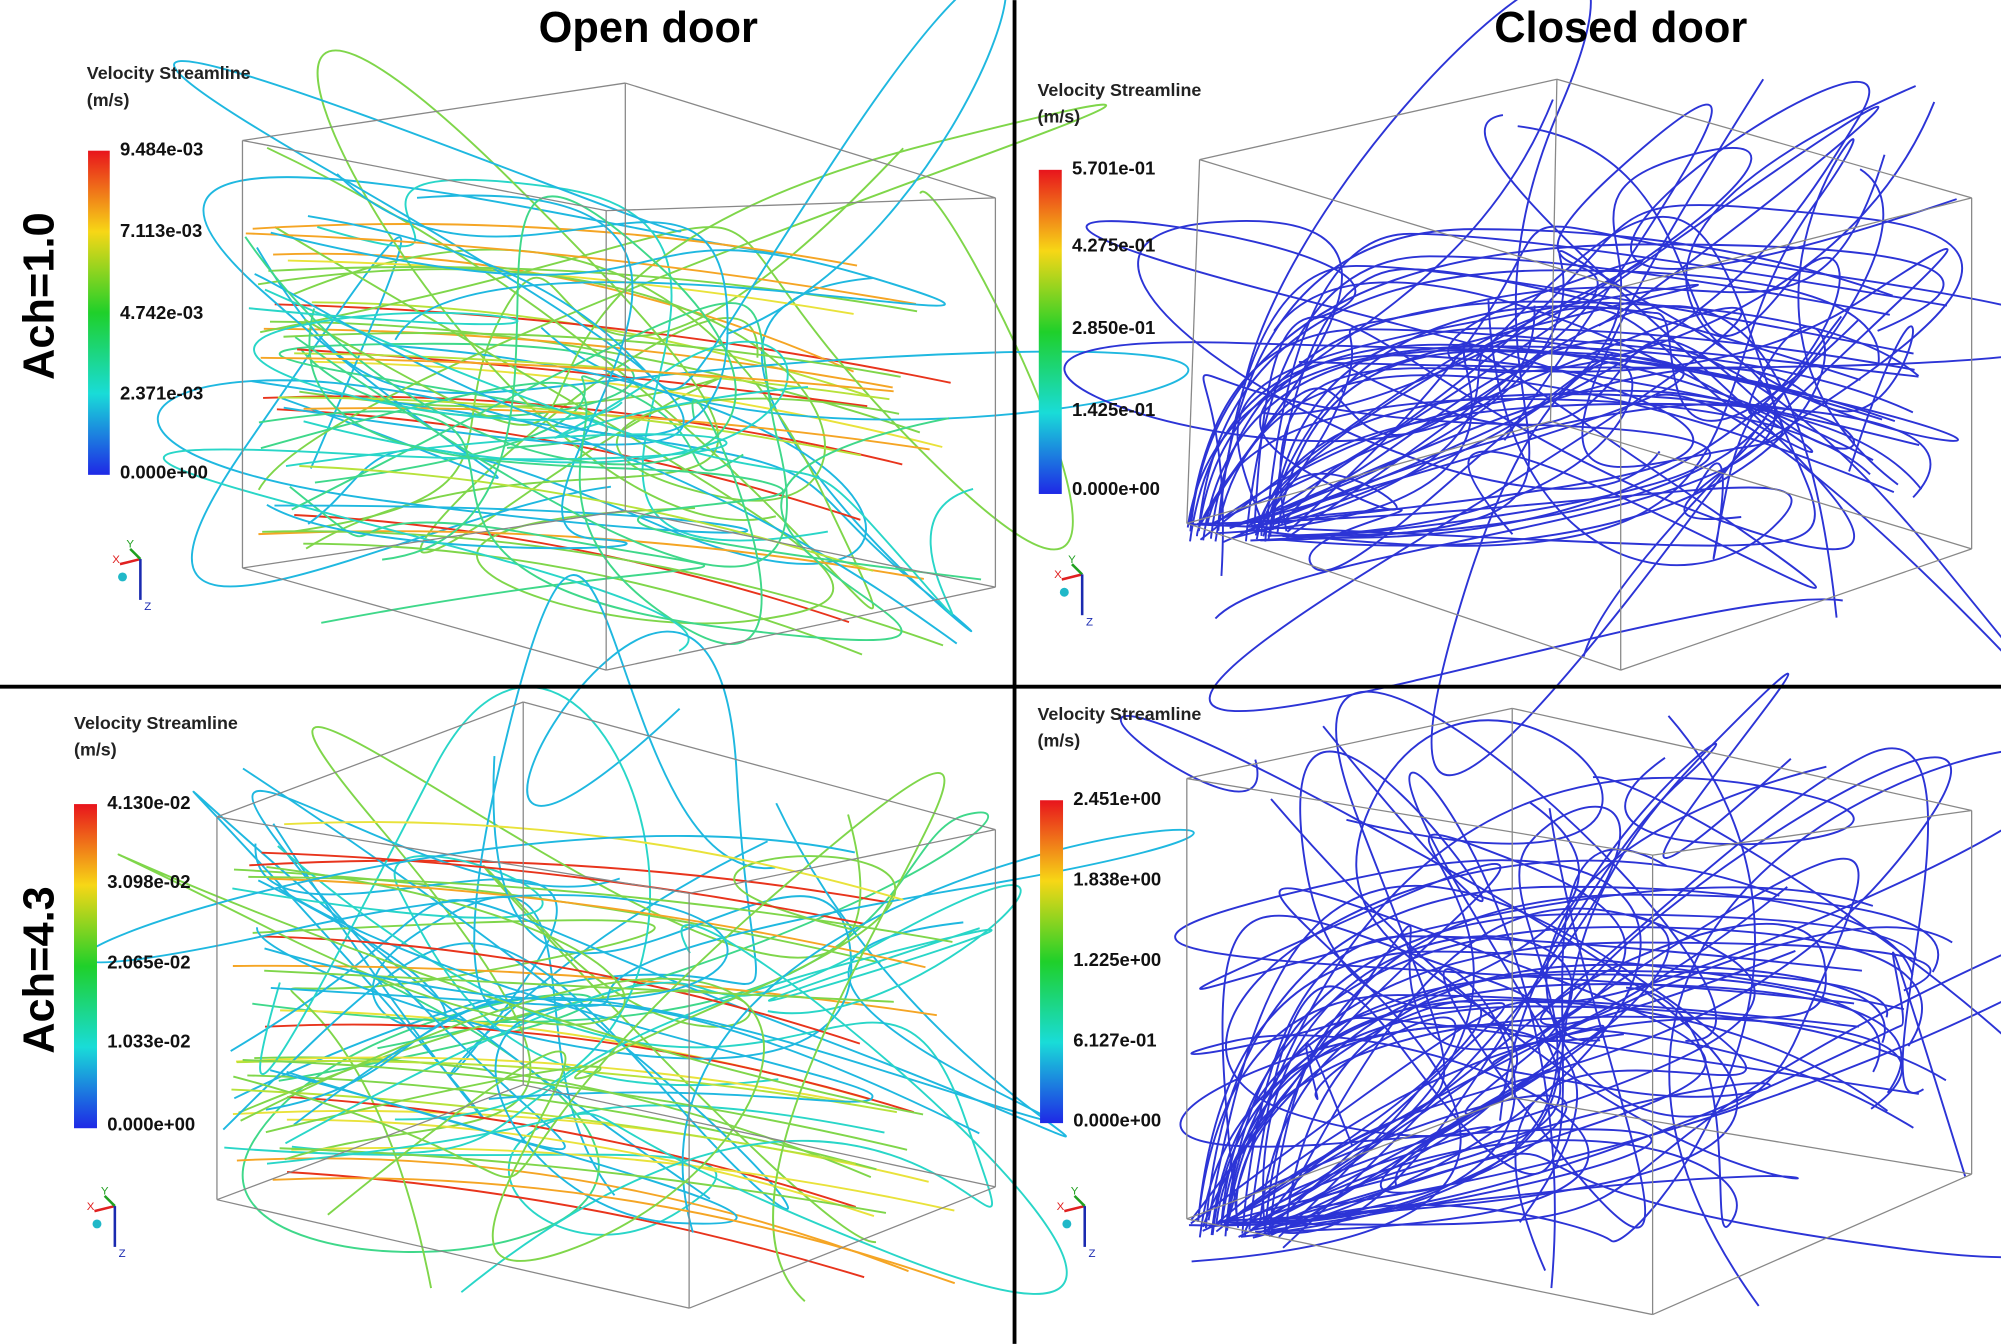 The width and height of the screenshot is (2001, 1344). What do you see at coordinates (151, 1124) in the screenshot?
I see `scale-label: 0.000e+00` at bounding box center [151, 1124].